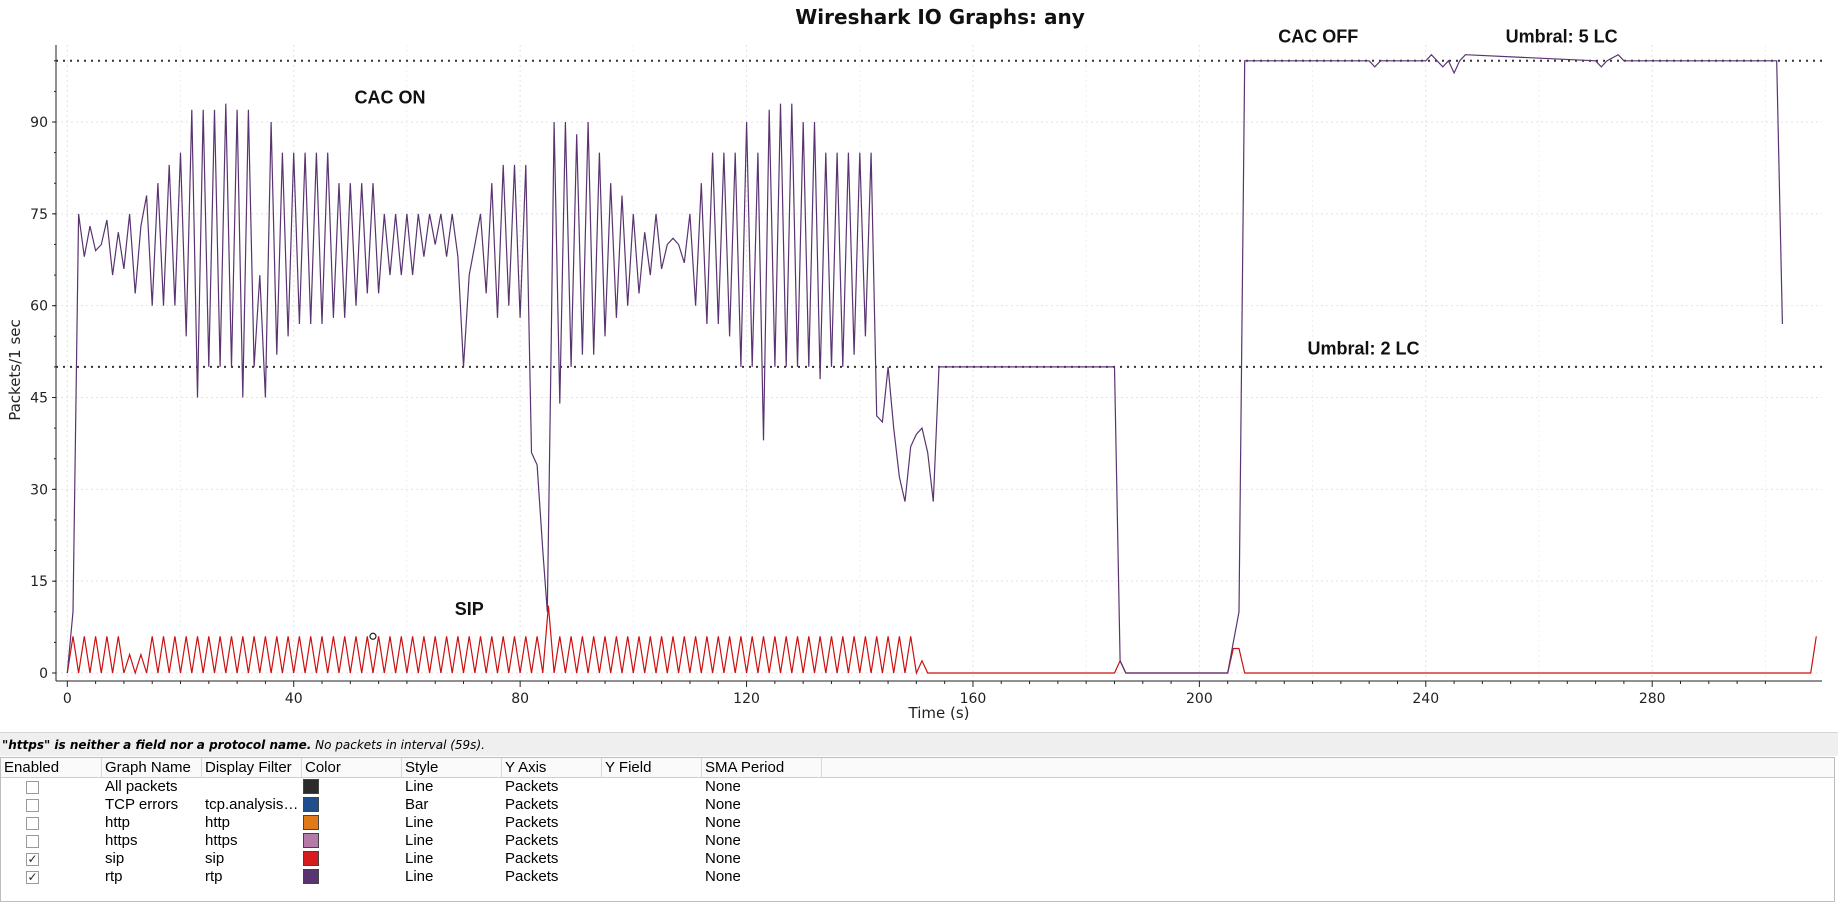  I want to click on table-row: TCP errors tcp.analysis… Bar Packets None, so click(917, 805).